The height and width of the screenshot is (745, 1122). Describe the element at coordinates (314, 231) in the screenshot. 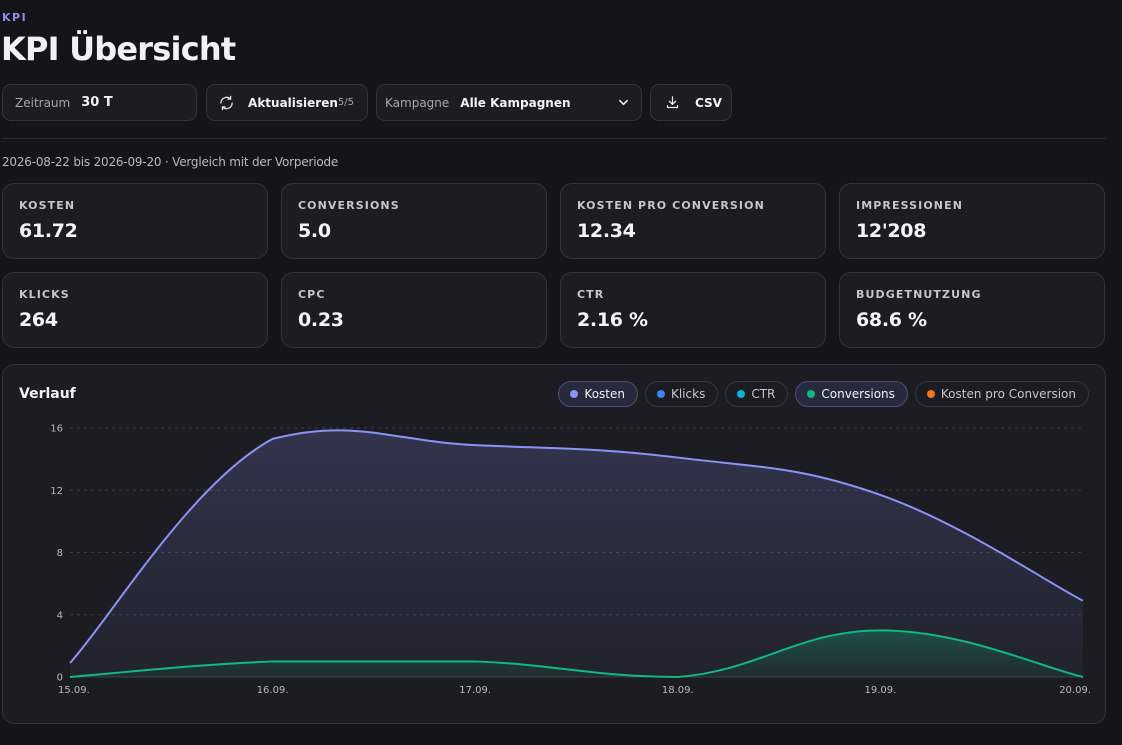

I see `kpi-value: 5.0` at that location.